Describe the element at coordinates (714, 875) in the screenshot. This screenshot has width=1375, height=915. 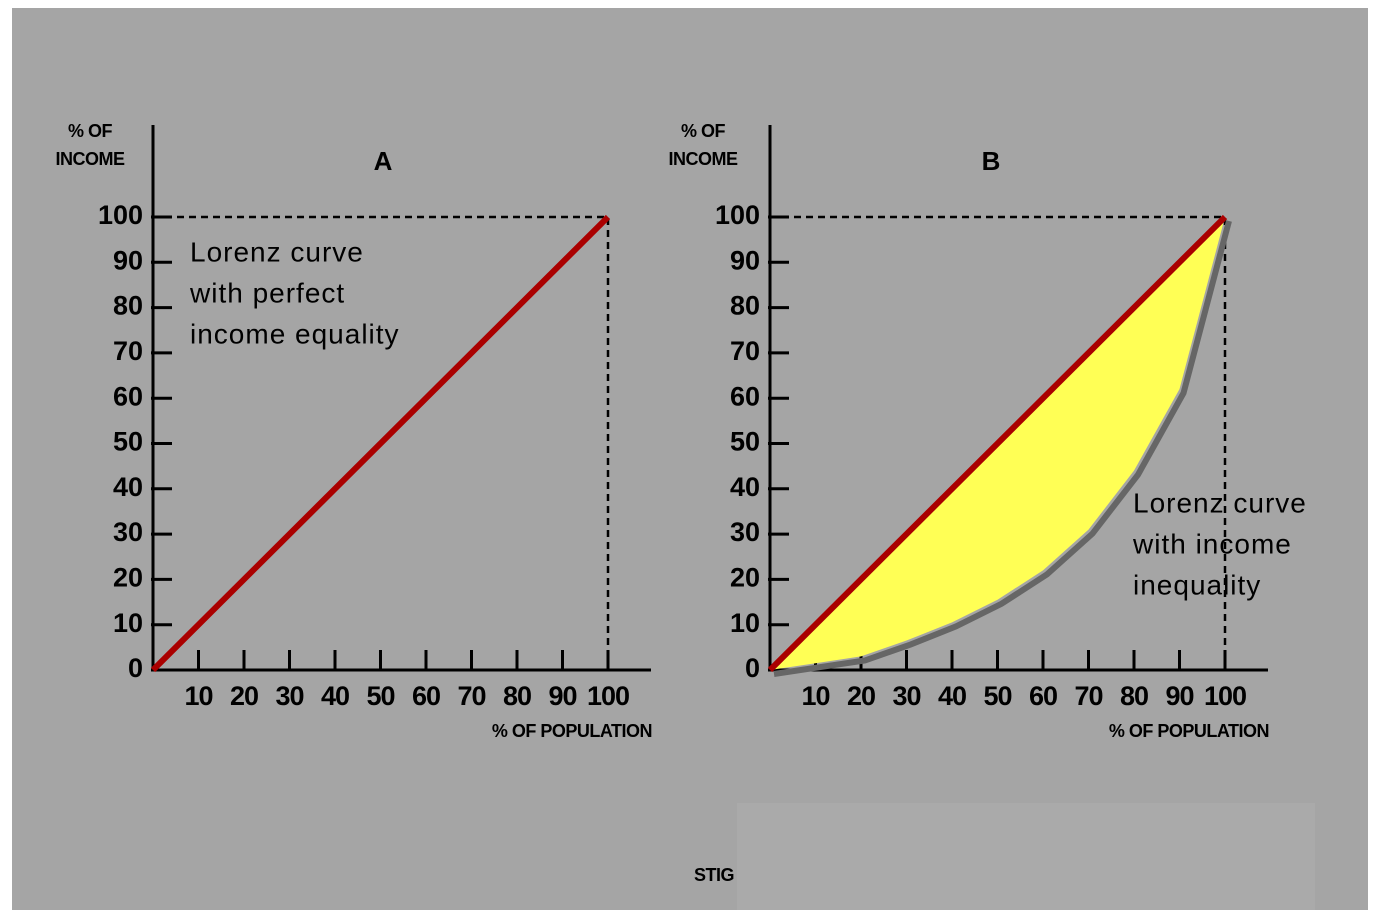
I see `caption: STIG` at that location.